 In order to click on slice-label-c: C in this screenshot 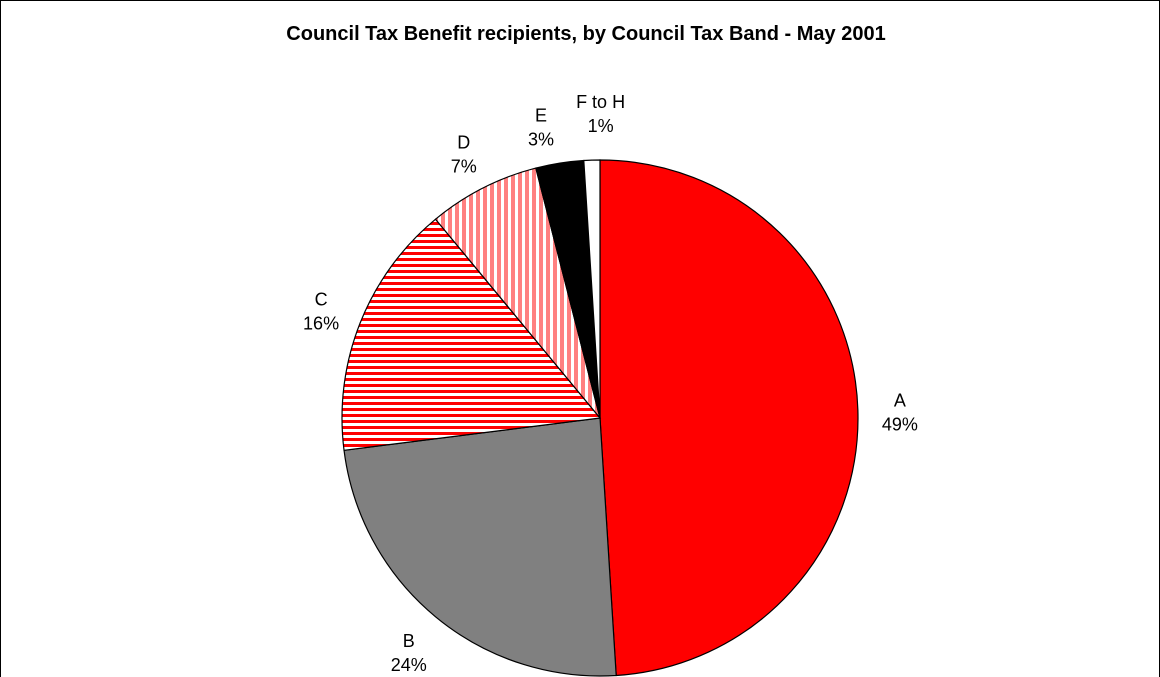, I will do `click(321, 300)`.